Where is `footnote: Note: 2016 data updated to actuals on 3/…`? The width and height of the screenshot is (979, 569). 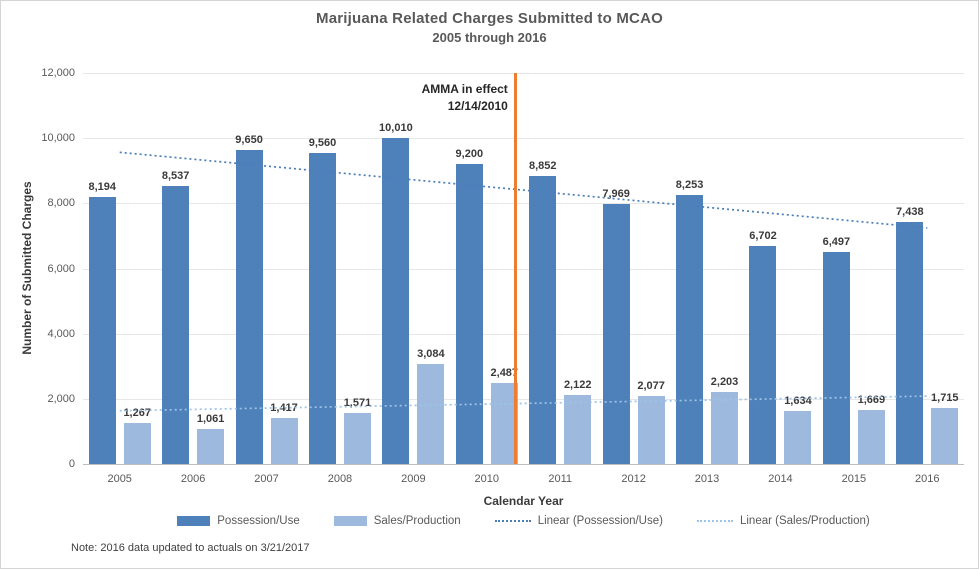 footnote: Note: 2016 data updated to actuals on 3/… is located at coordinates (190, 548).